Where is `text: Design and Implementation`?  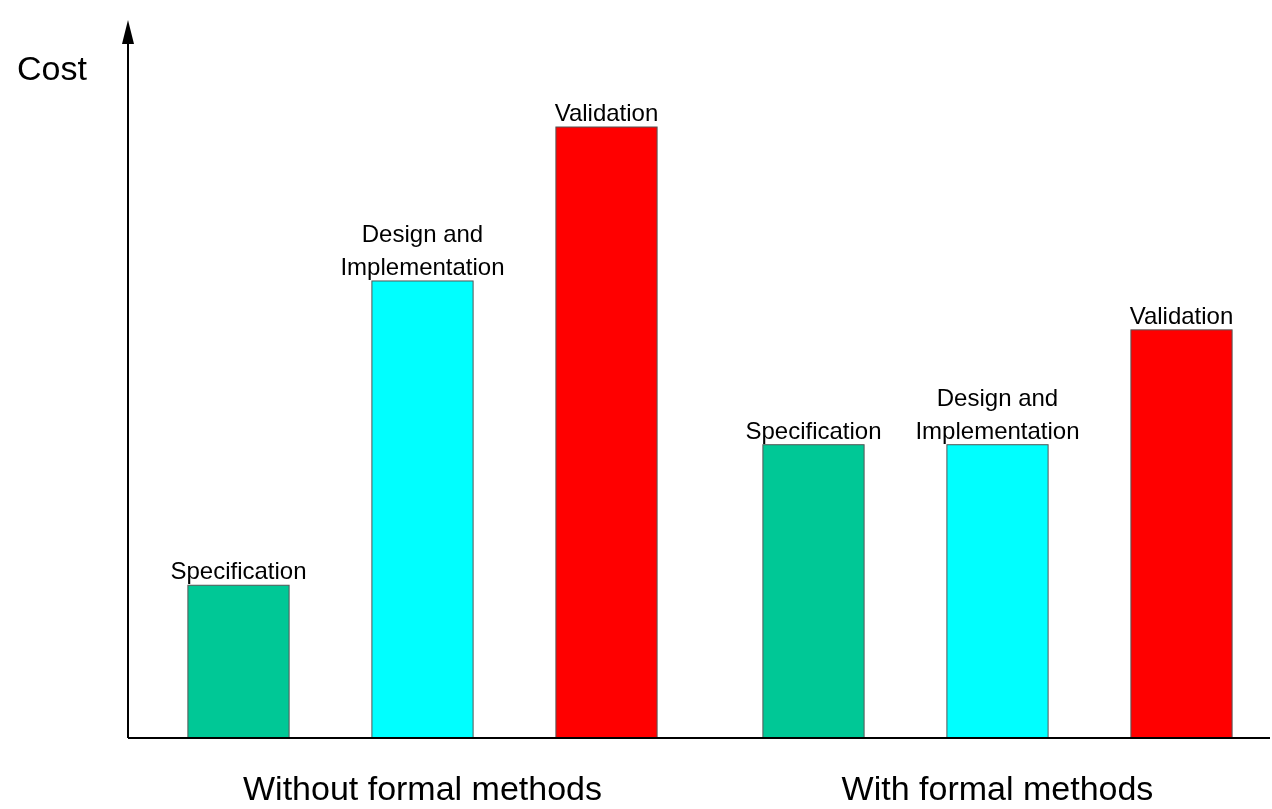 text: Design and Implementation is located at coordinates (997, 413).